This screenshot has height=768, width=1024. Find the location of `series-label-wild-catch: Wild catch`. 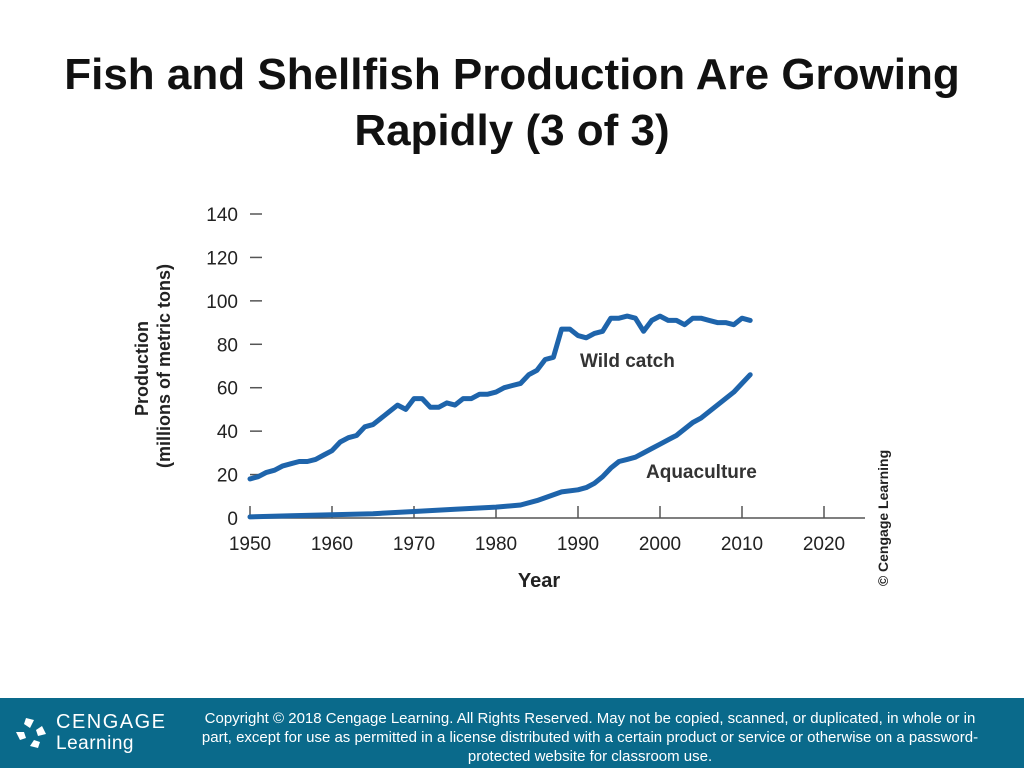

series-label-wild-catch: Wild catch is located at coordinates (627, 361).